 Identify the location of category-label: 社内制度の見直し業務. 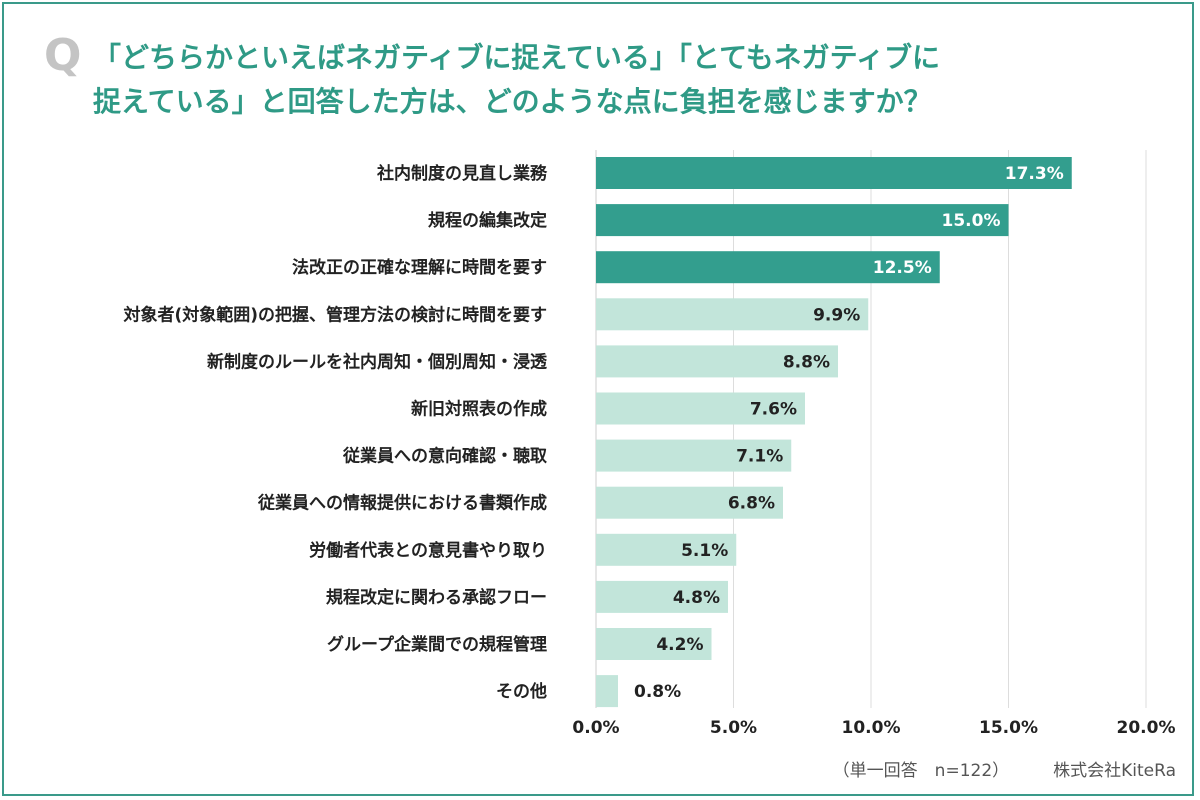
(462, 173).